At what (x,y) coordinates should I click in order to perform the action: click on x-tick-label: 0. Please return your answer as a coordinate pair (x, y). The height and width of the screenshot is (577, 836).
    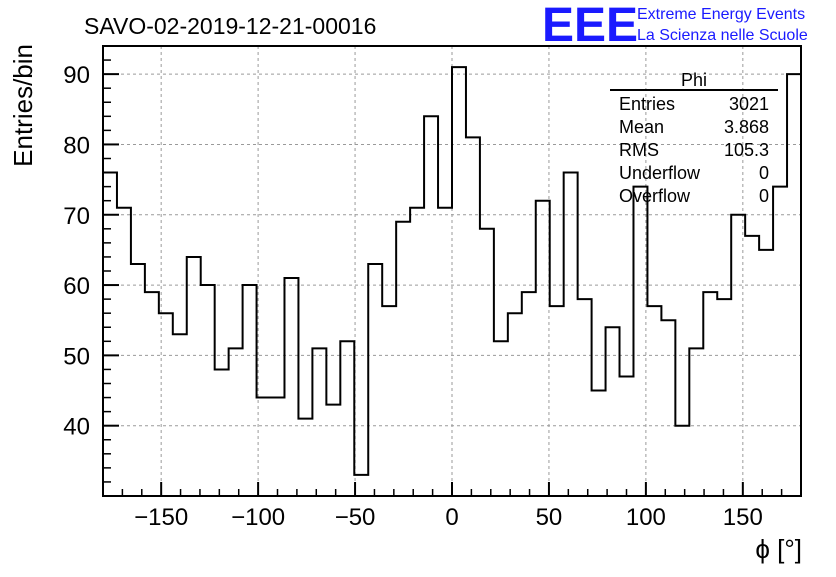
    Looking at the image, I should click on (451, 517).